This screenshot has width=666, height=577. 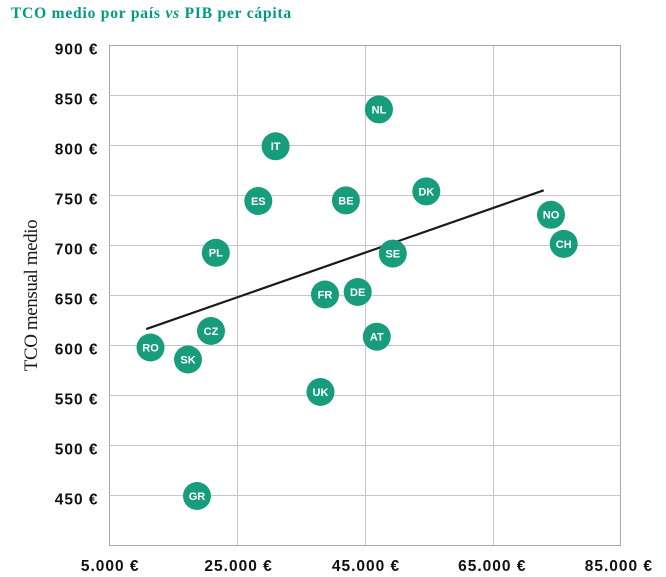 What do you see at coordinates (151, 13) in the screenshot?
I see `svg-text:TCO medio por país vs PIB per: TCO medio por país vs PIB per cápita` at bounding box center [151, 13].